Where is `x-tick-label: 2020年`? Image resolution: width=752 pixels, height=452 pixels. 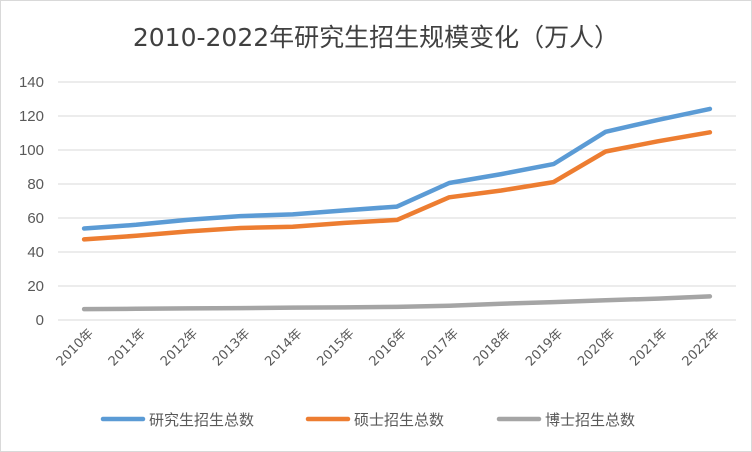
x-tick-label: 2020年 is located at coordinates (596, 347).